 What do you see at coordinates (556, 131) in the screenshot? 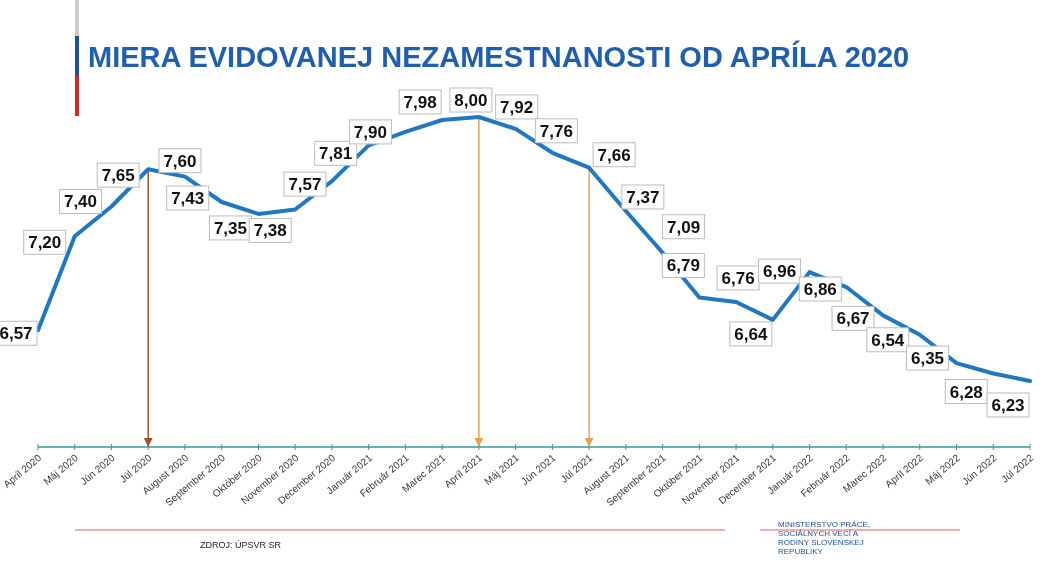
I see `data-label: 7,76` at bounding box center [556, 131].